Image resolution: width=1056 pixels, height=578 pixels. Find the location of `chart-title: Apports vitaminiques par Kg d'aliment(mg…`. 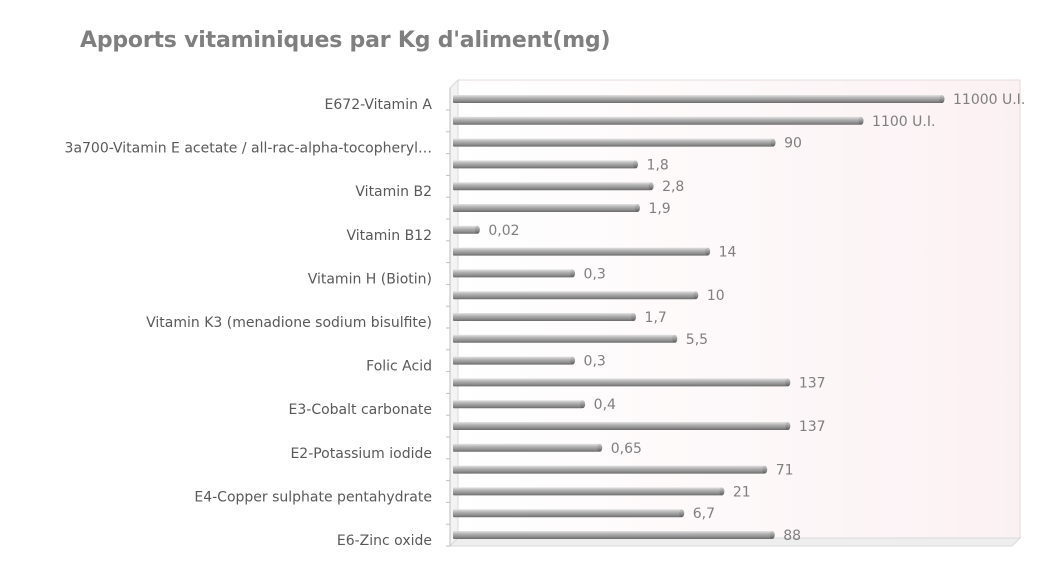

chart-title: Apports vitaminiques par Kg d'aliment(mg… is located at coordinates (345, 40).